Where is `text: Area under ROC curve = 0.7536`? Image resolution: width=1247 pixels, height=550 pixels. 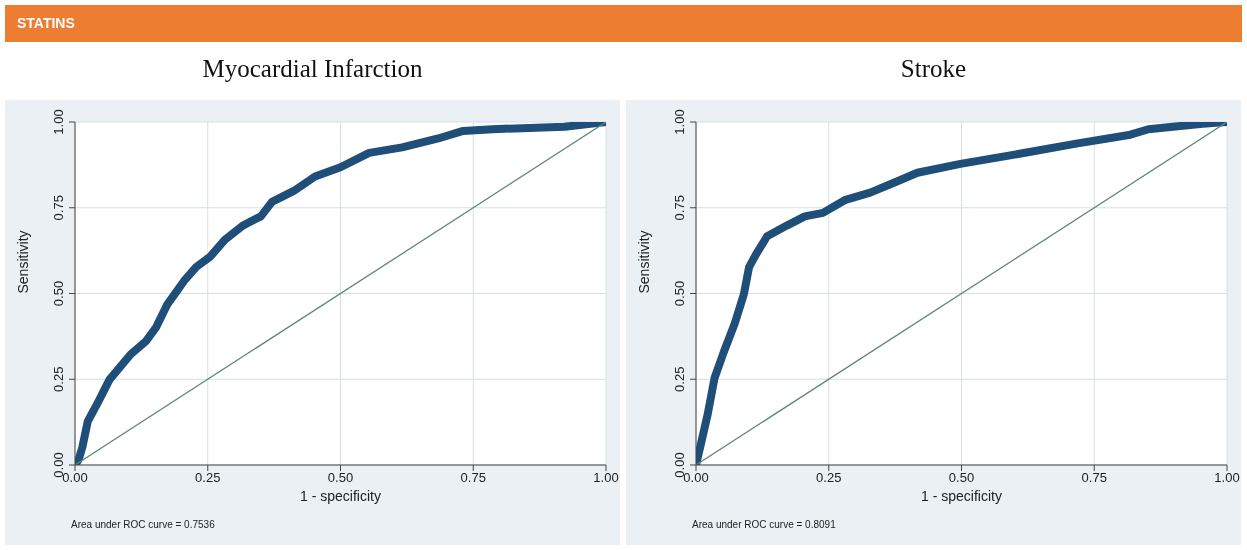 text: Area under ROC curve = 0.7536 is located at coordinates (143, 524).